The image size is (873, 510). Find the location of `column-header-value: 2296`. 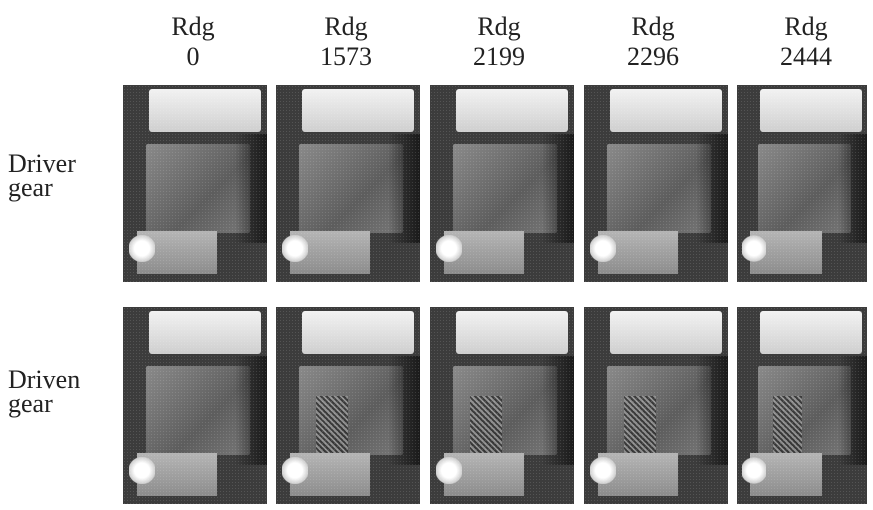

column-header-value: 2296 is located at coordinates (653, 56).